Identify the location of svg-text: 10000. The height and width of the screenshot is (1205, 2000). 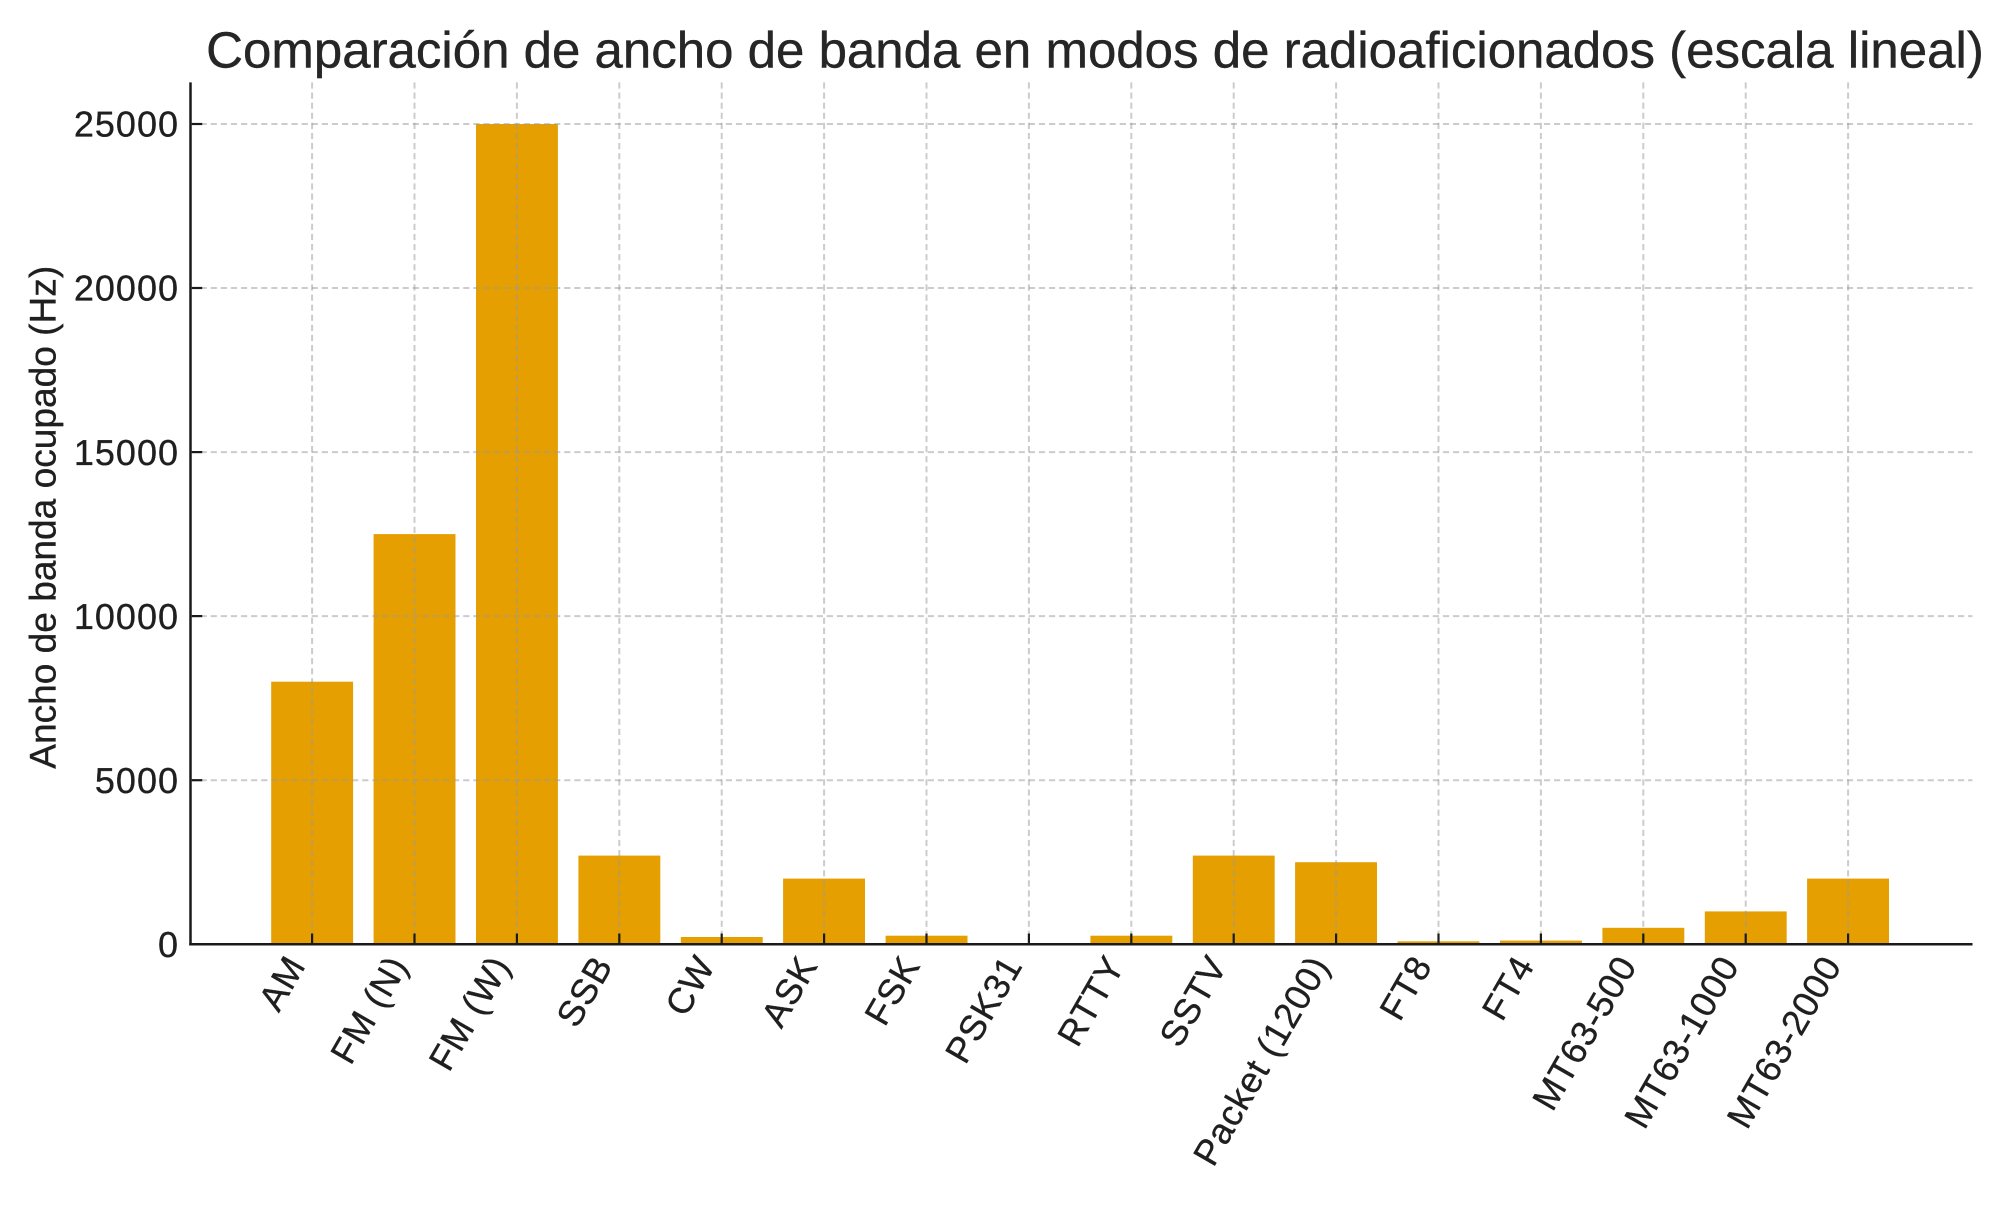
(126, 616).